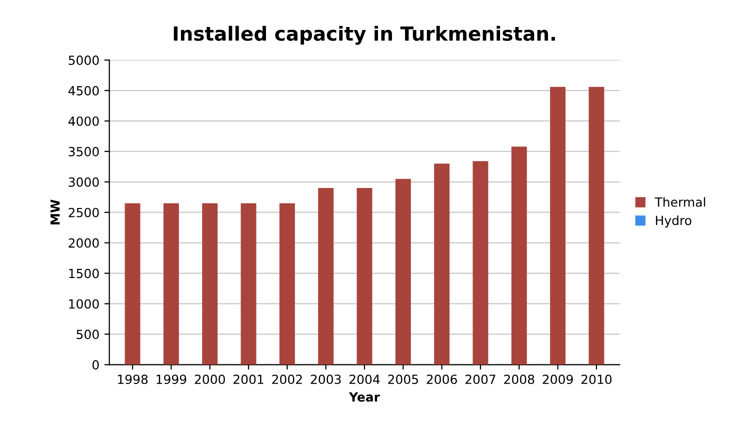 This screenshot has height=429, width=729. I want to click on y-tick-label: 3500, so click(83, 151).